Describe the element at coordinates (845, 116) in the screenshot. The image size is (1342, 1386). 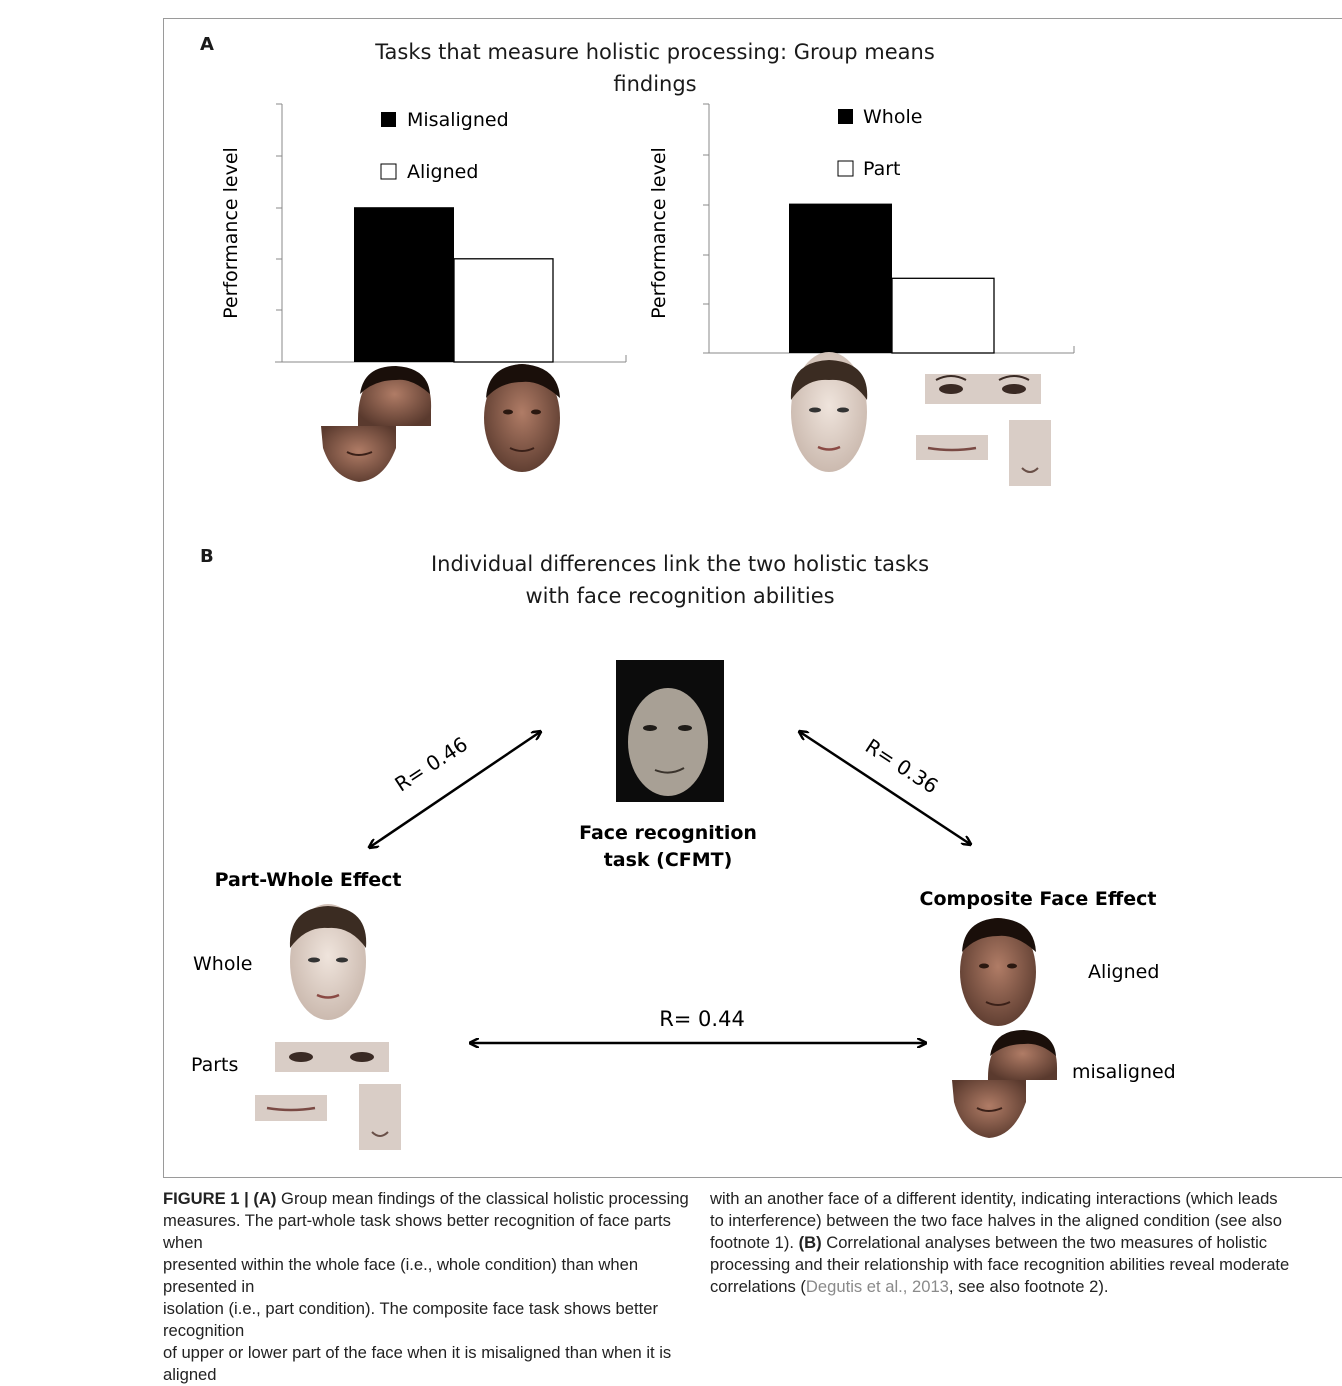
I see `legend-swatch-whole` at that location.